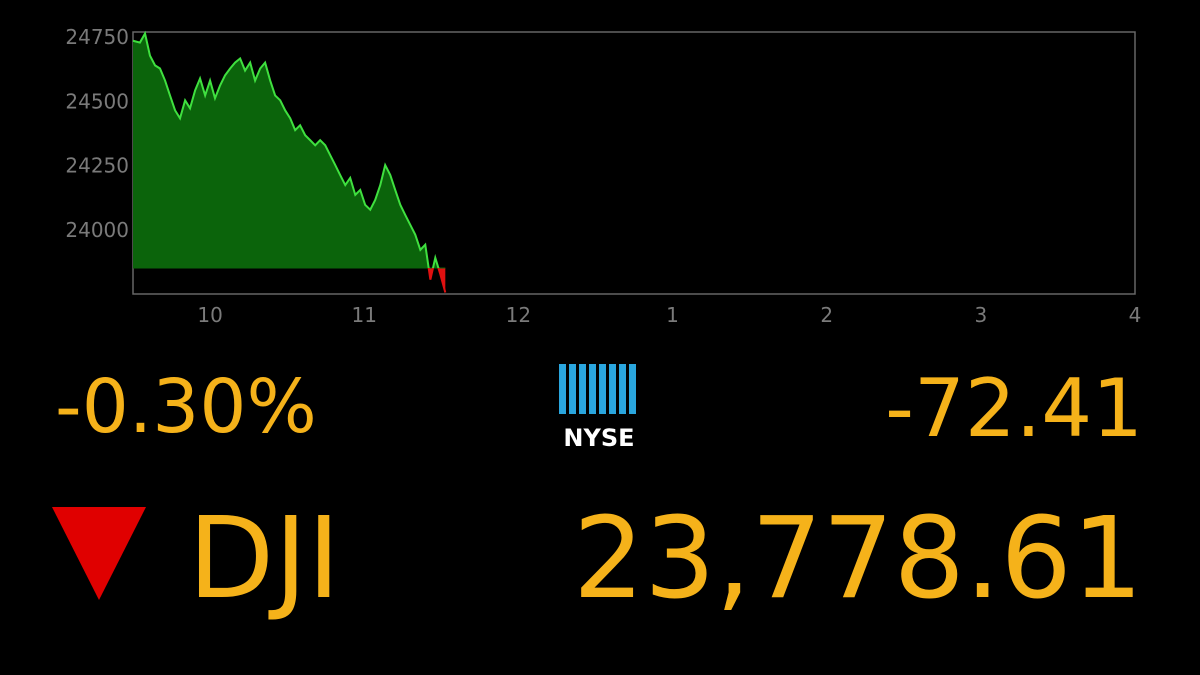 The height and width of the screenshot is (675, 1200). What do you see at coordinates (97, 166) in the screenshot?
I see `y-tick-label: 24250` at bounding box center [97, 166].